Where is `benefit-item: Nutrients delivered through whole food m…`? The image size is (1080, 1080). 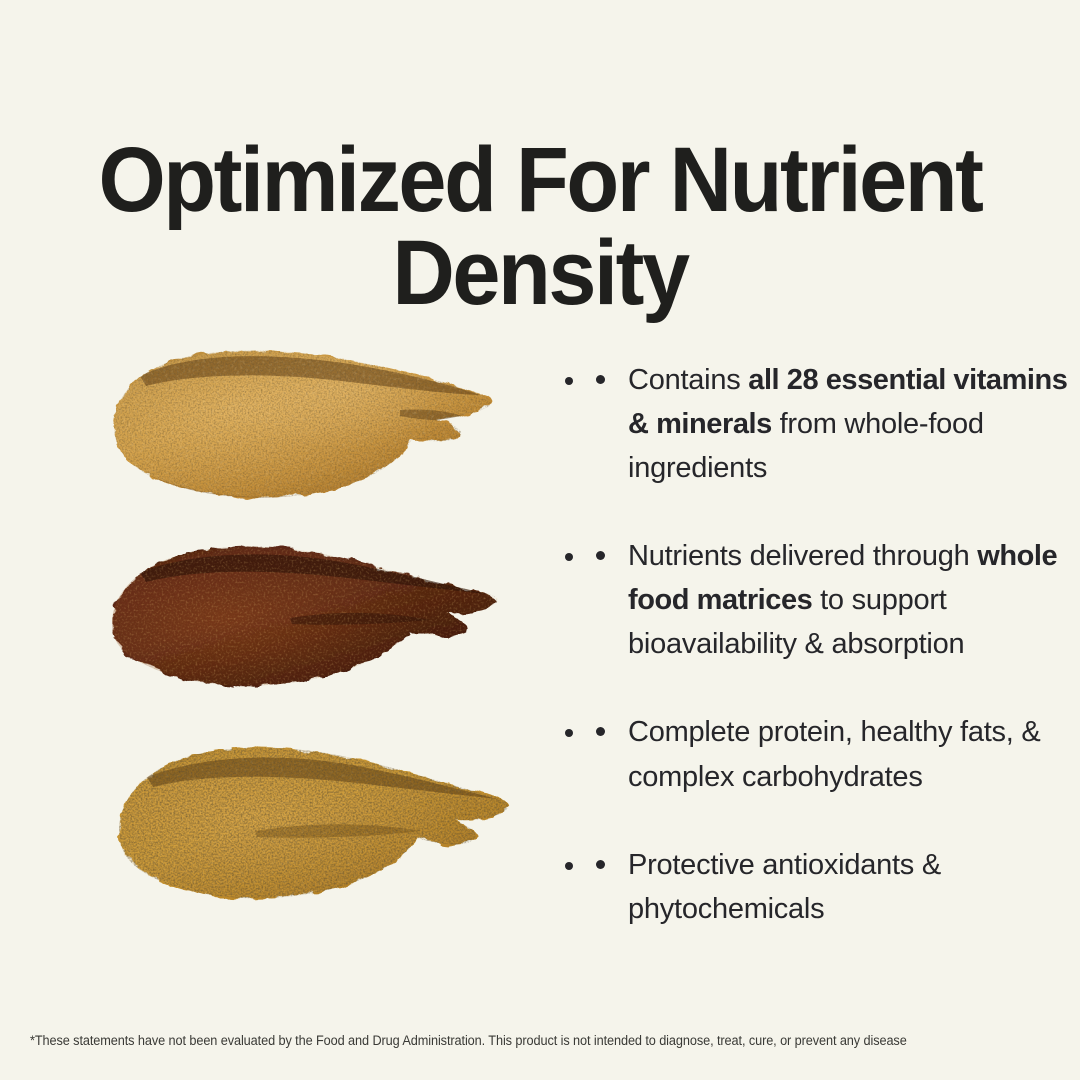 benefit-item: Nutrients delivered through whole food m… is located at coordinates (834, 600).